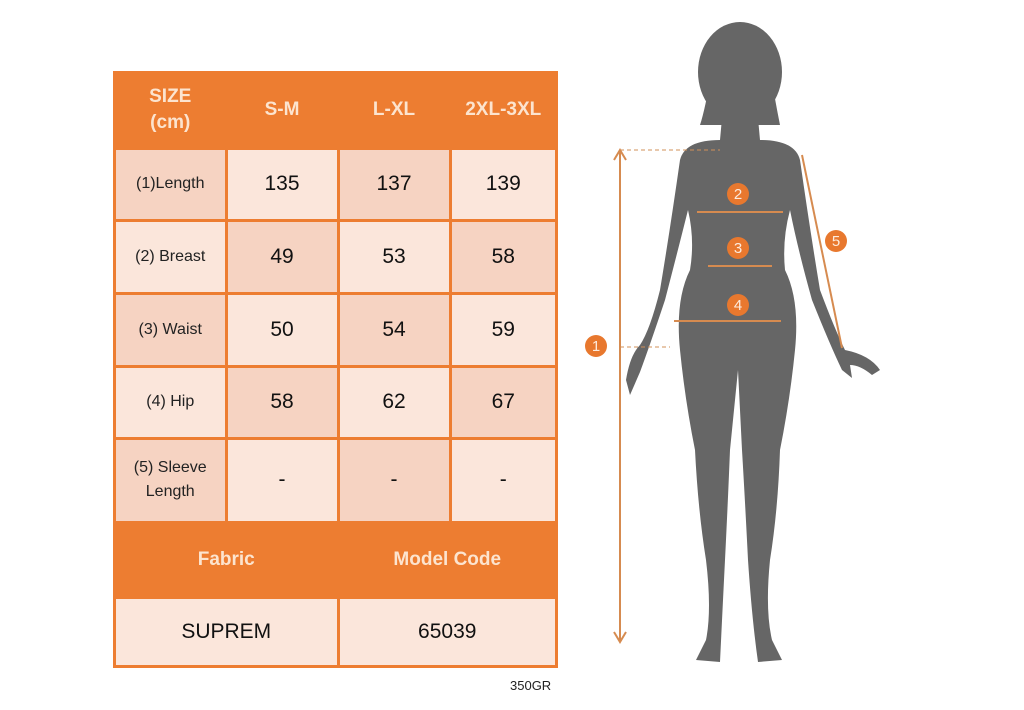 Image resolution: width=1024 pixels, height=710 pixels. What do you see at coordinates (503, 402) in the screenshot?
I see `value-cell: 67` at bounding box center [503, 402].